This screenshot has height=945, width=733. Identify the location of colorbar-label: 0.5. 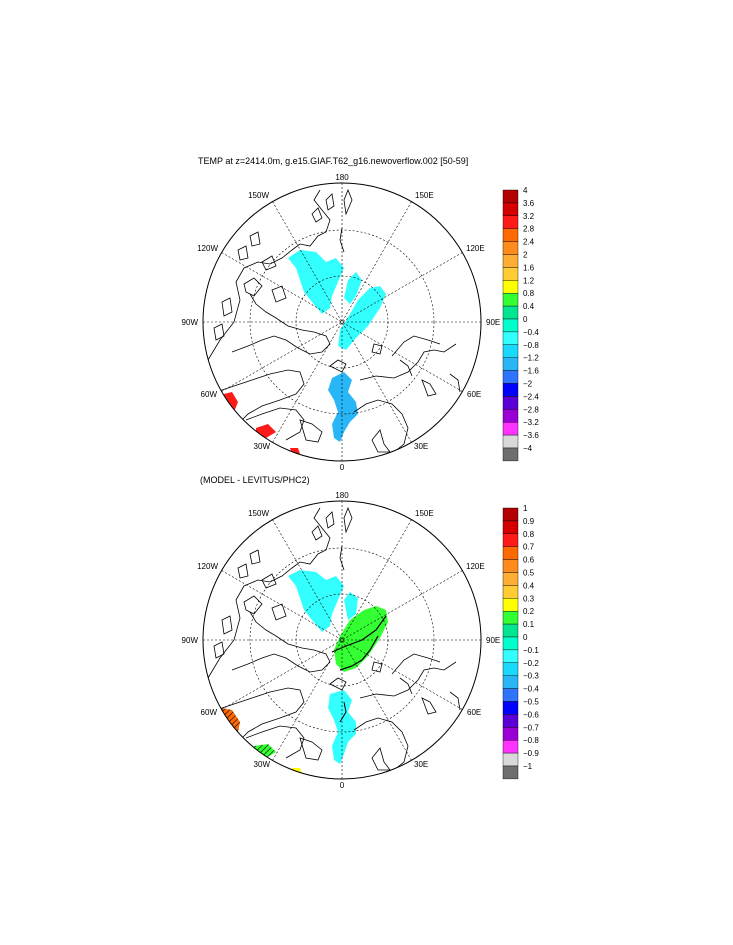
(529, 573).